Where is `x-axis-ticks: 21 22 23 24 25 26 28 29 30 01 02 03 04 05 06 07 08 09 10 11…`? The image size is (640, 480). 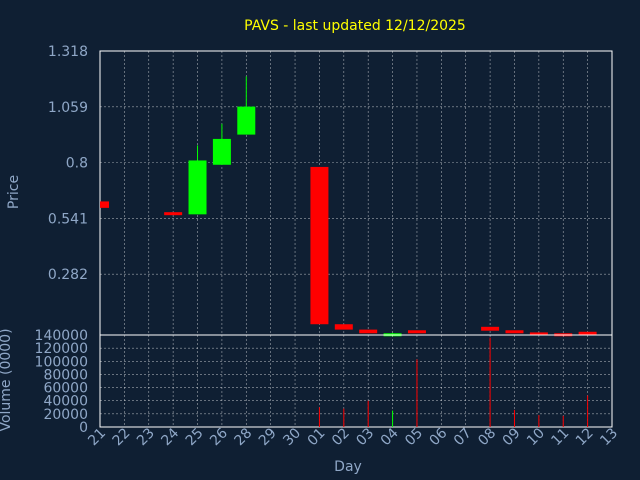 x-axis-ticks: 21 22 23 24 25 26 28 29 30 01 02 03 04 05 06 07 08 09 10 11… is located at coordinates (353, 437).